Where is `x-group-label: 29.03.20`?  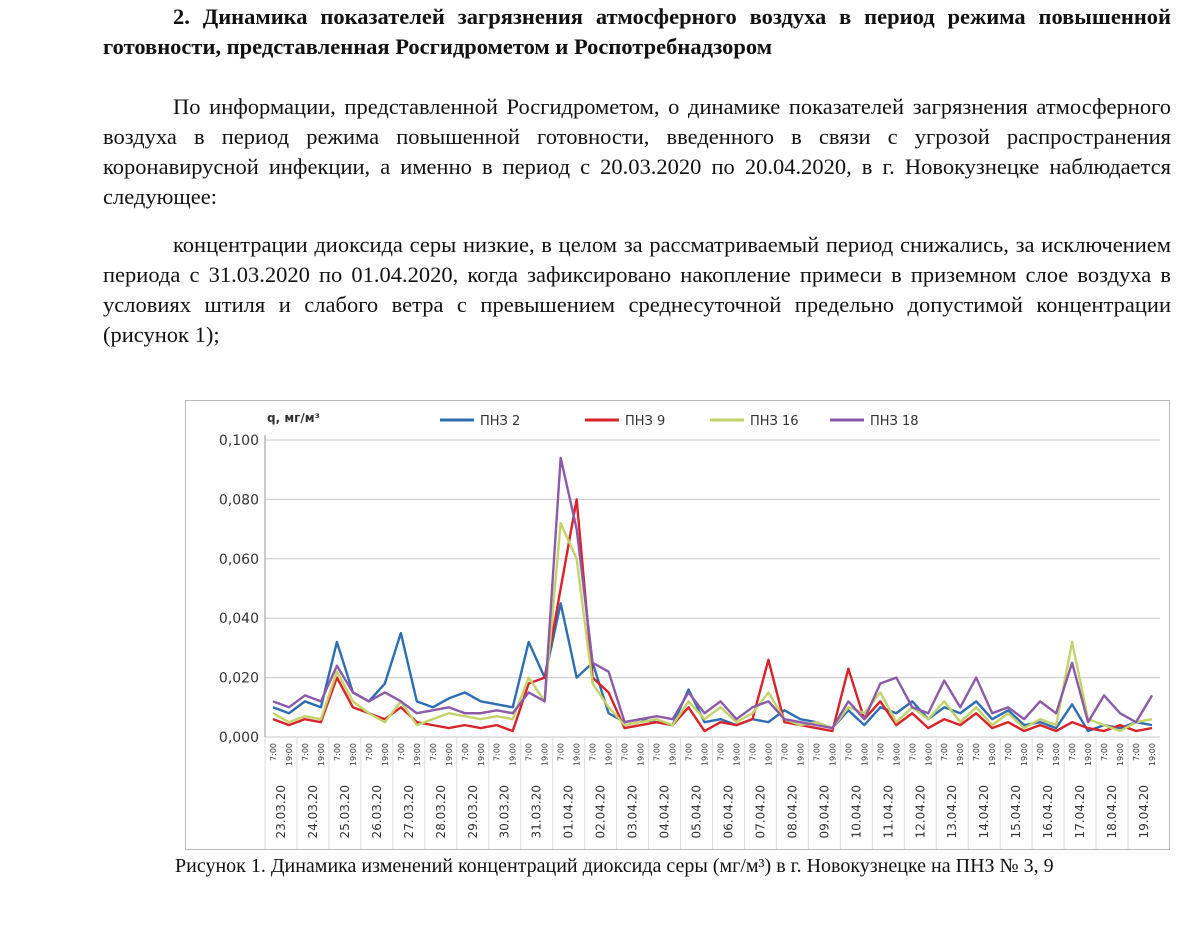
x-group-label: 29.03.20 is located at coordinates (473, 811).